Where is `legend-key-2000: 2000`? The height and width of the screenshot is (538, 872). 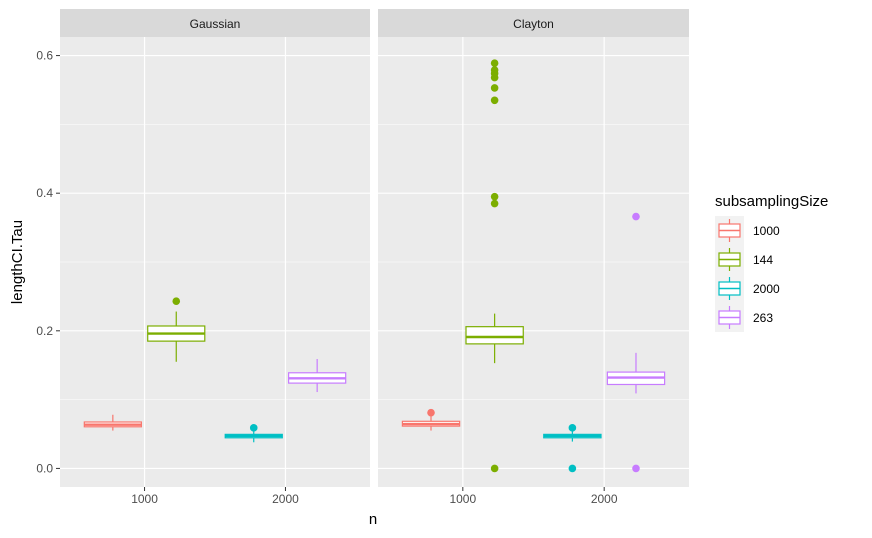
legend-key-2000: 2000 is located at coordinates (747, 288).